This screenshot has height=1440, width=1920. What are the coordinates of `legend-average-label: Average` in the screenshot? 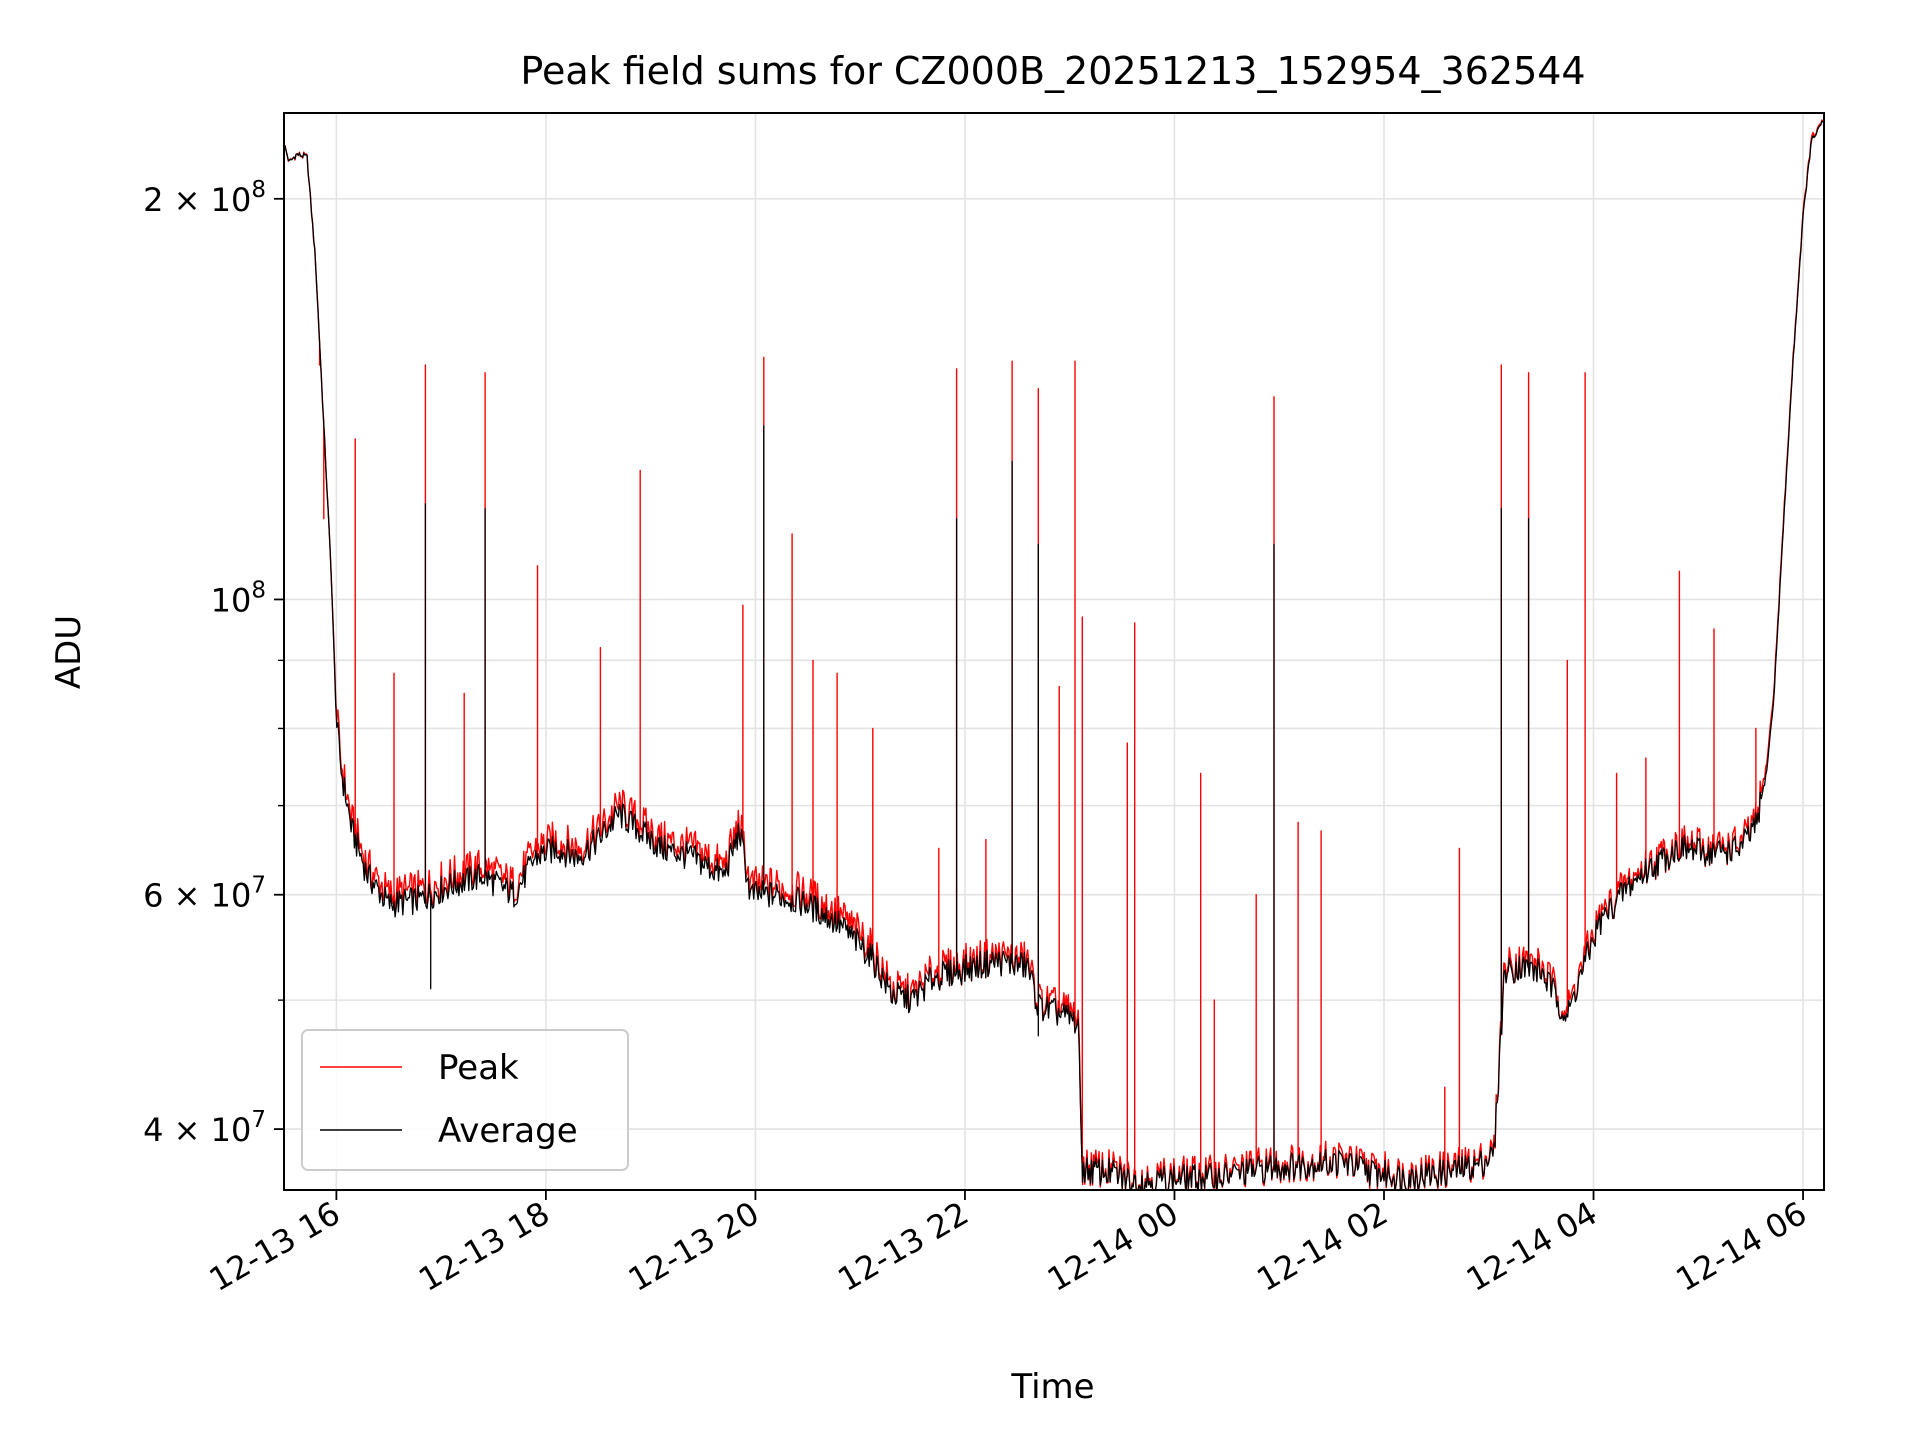 It's located at (508, 1131).